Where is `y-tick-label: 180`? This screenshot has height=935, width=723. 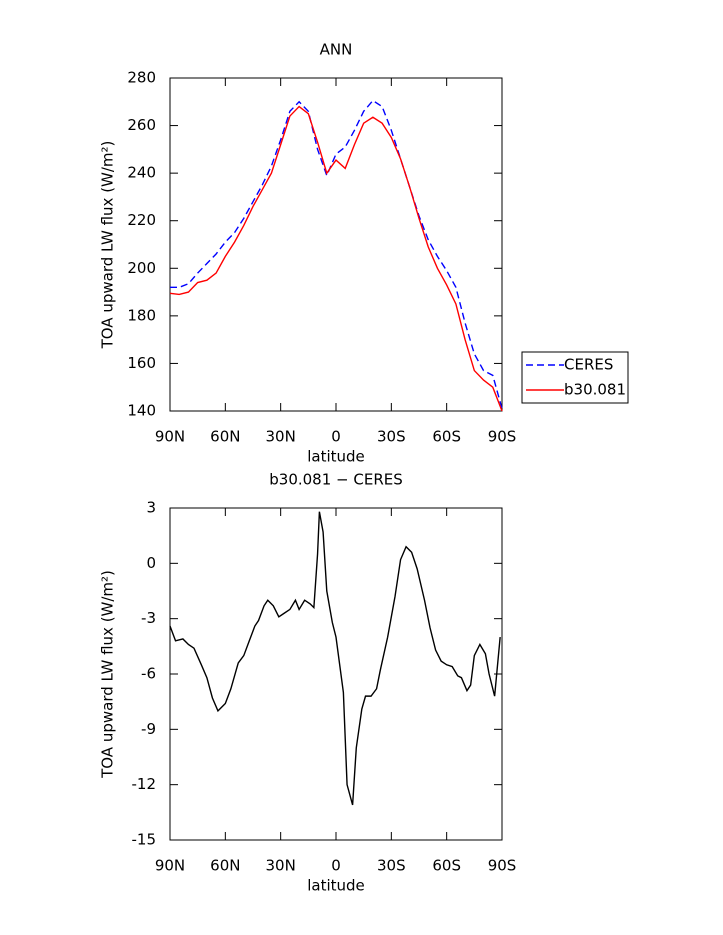
y-tick-label: 180 is located at coordinates (141, 315).